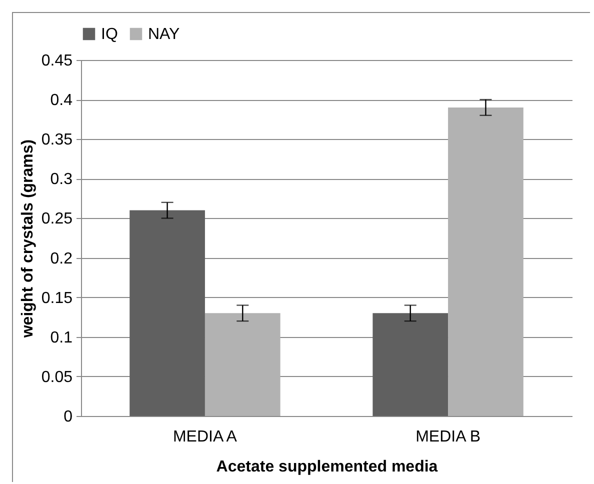 This screenshot has height=484, width=594. Describe the element at coordinates (448, 437) in the screenshot. I see `x-tick-label: MEDIA B` at that location.